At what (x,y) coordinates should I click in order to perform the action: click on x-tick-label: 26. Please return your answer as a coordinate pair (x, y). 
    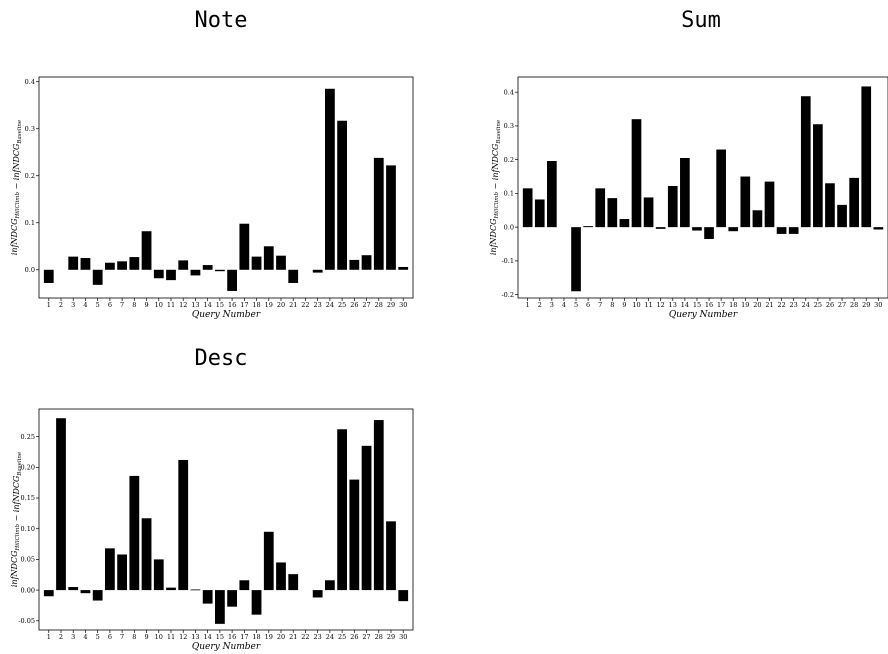
    Looking at the image, I should click on (830, 305).